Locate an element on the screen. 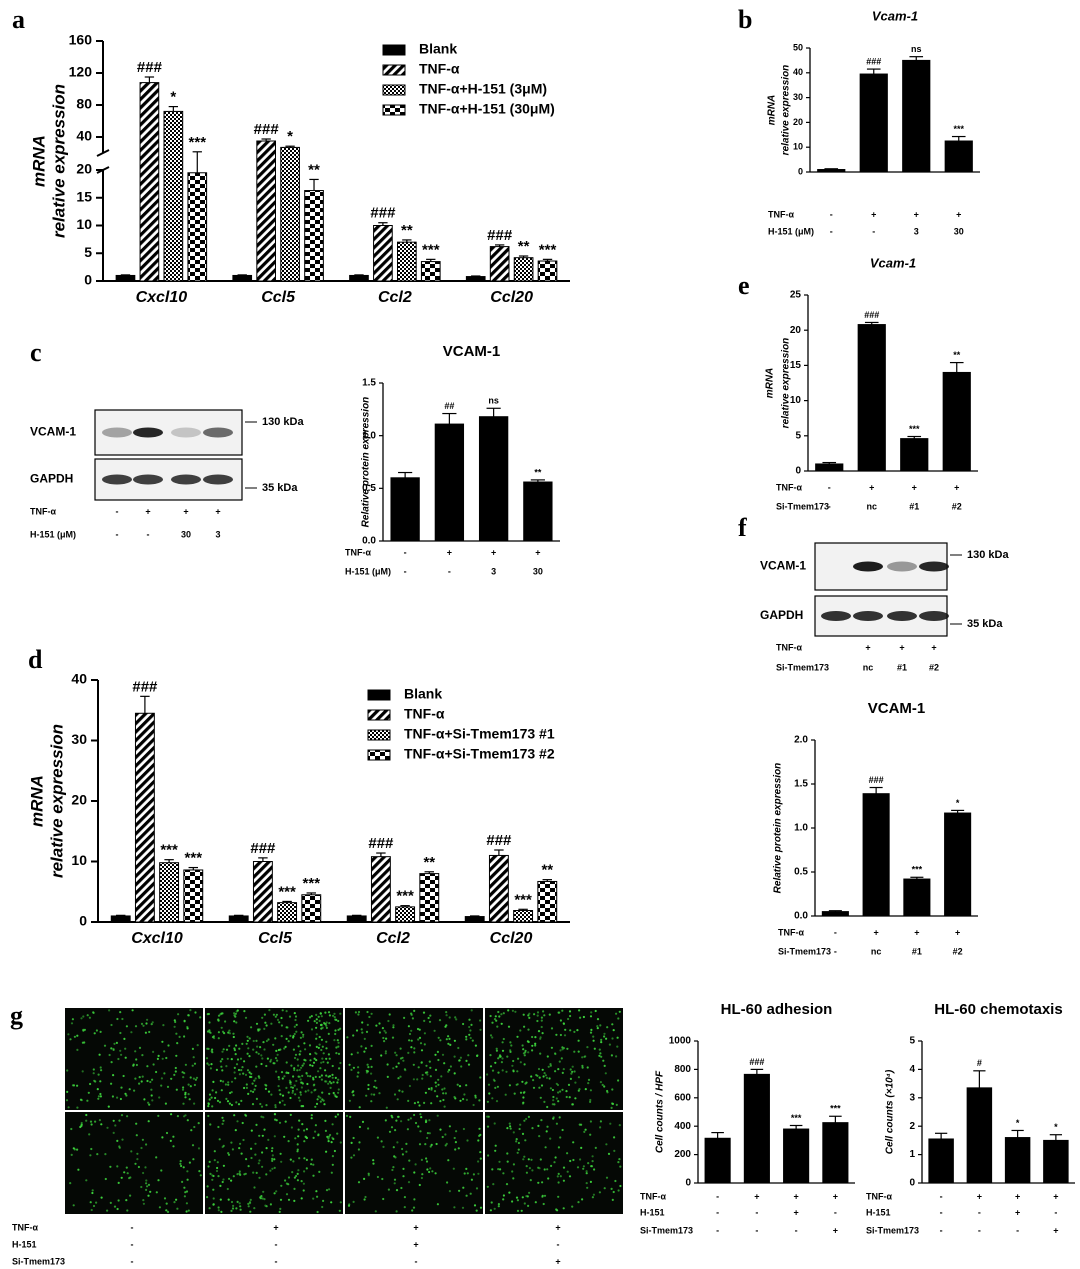 This screenshot has height=1269, width=1080. y-tick-label: 0.0 is located at coordinates (801, 916).